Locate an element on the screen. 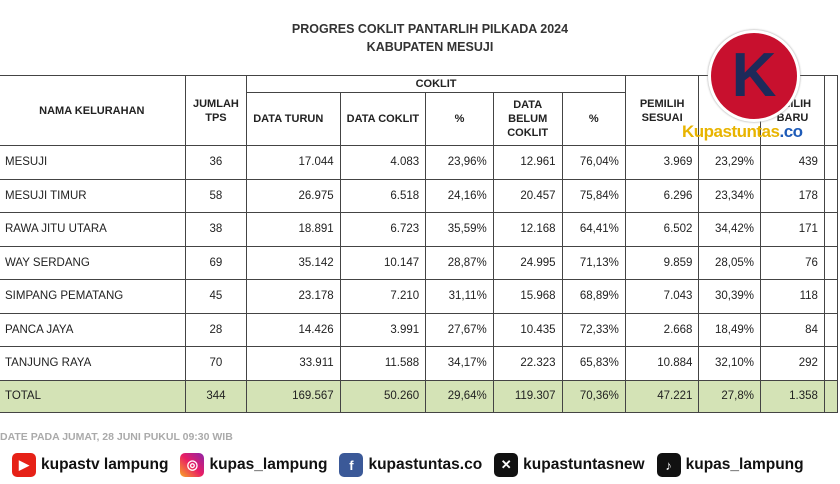  cell-pemilih-sesuai: 47.221 is located at coordinates (662, 396).